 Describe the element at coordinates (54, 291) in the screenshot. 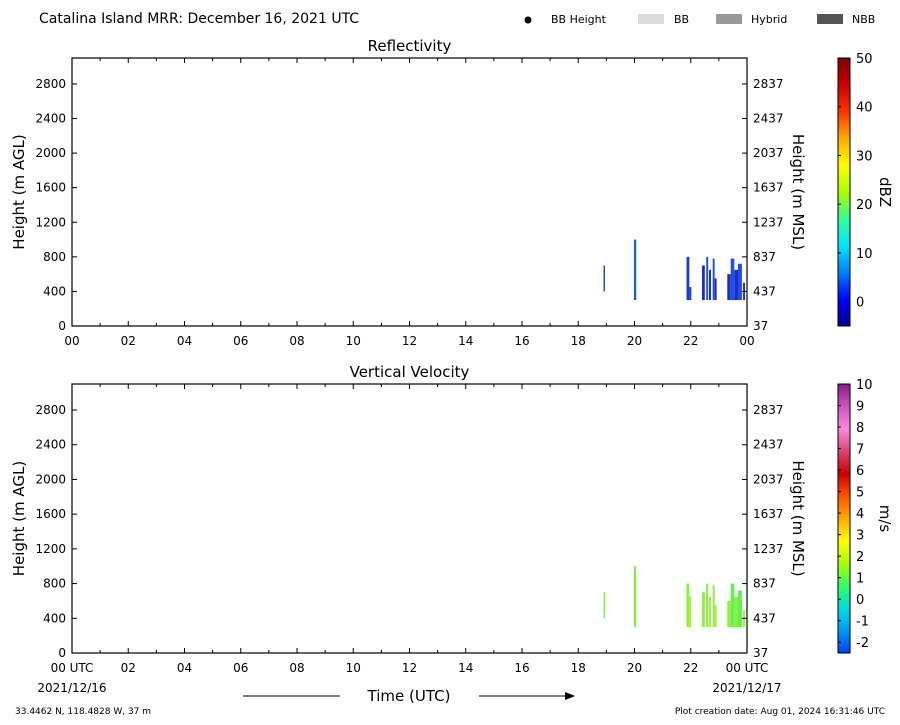

I see `y-tick-label: 400` at that location.